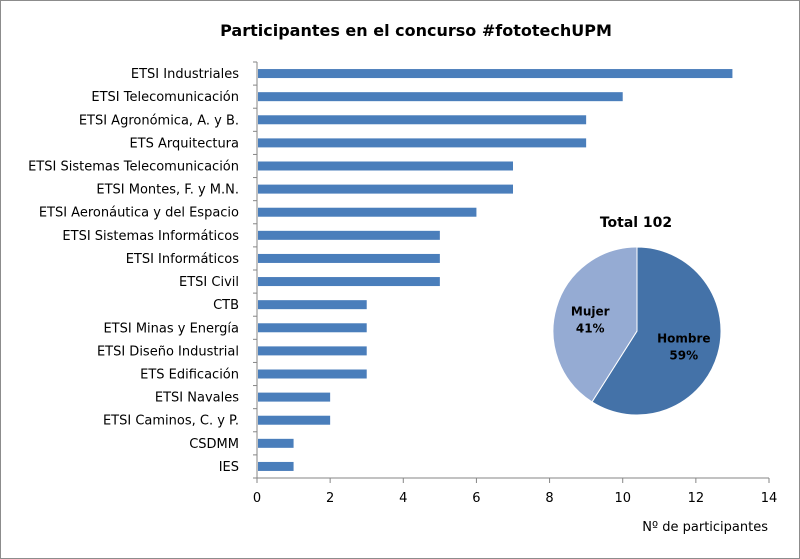 The height and width of the screenshot is (559, 800). I want to click on pie-slice-percent: 41%, so click(590, 328).